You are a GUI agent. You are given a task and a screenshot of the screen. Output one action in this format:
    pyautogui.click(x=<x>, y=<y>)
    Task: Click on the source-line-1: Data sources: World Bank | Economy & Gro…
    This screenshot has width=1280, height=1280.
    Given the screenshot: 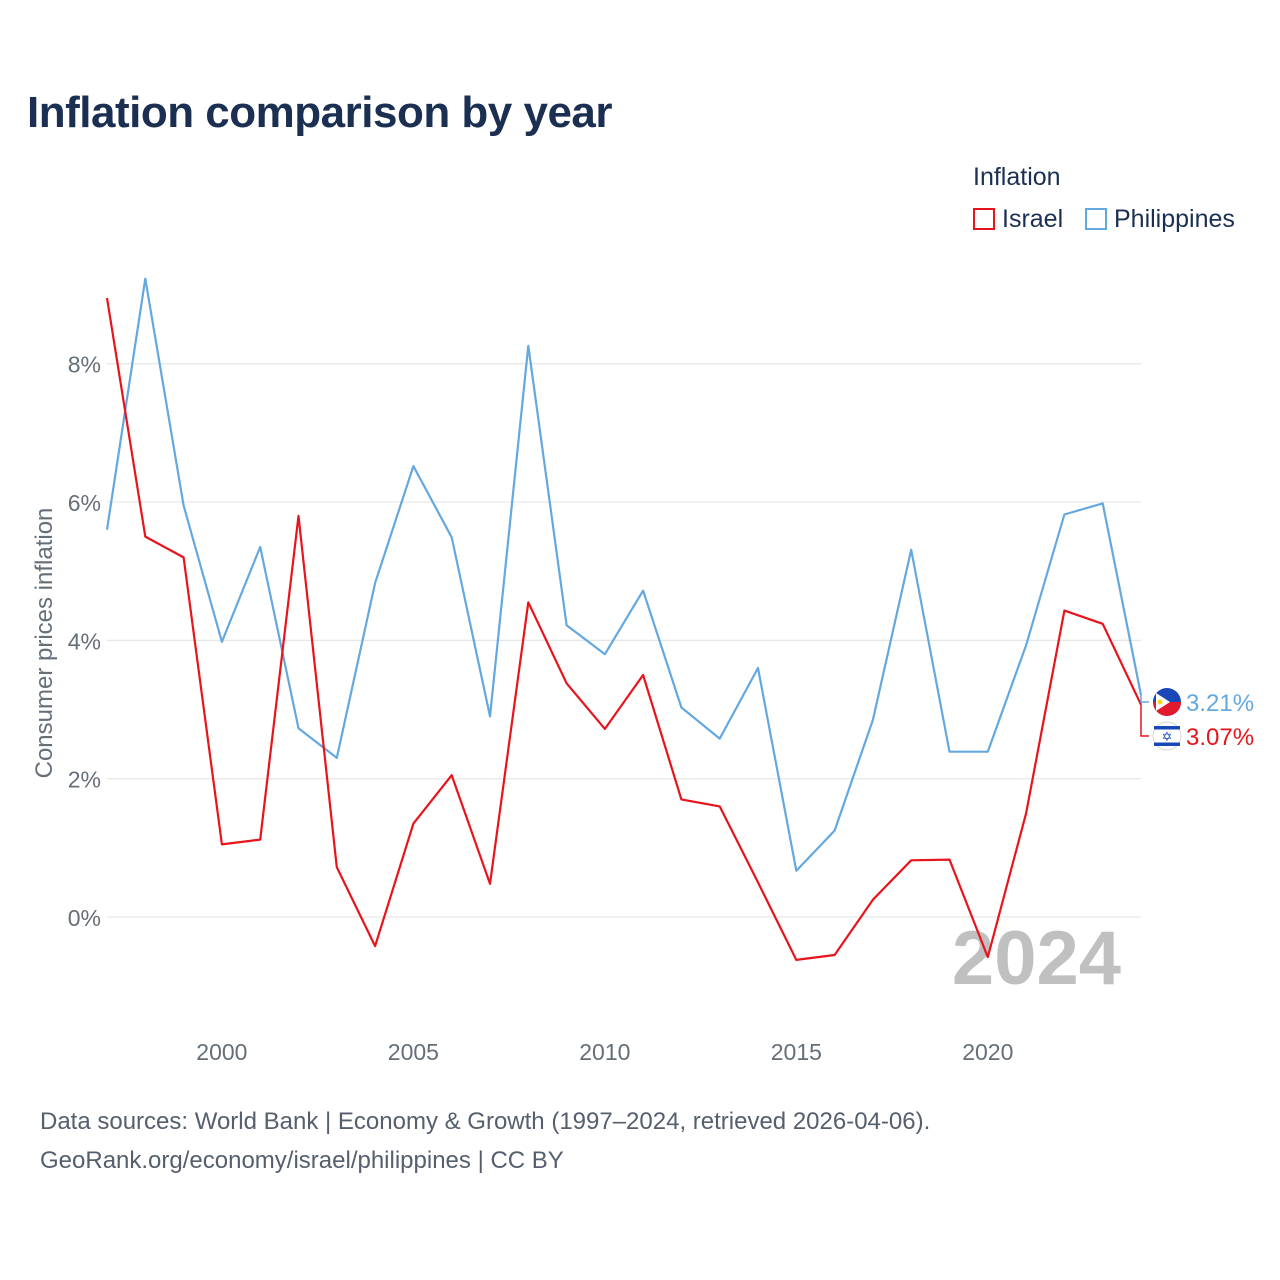 What is the action you would take?
    pyautogui.click(x=485, y=1121)
    